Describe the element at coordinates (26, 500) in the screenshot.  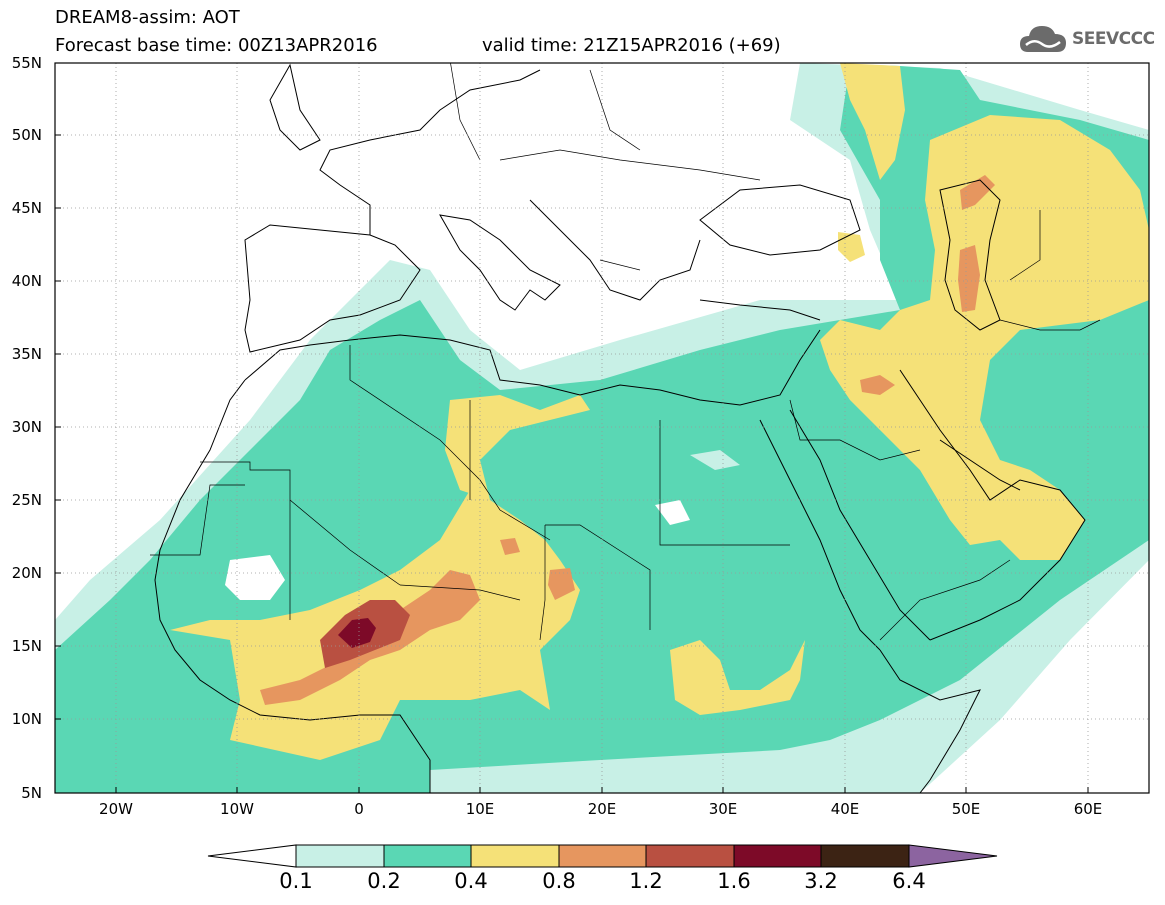
I see `lat-label: 25N` at that location.